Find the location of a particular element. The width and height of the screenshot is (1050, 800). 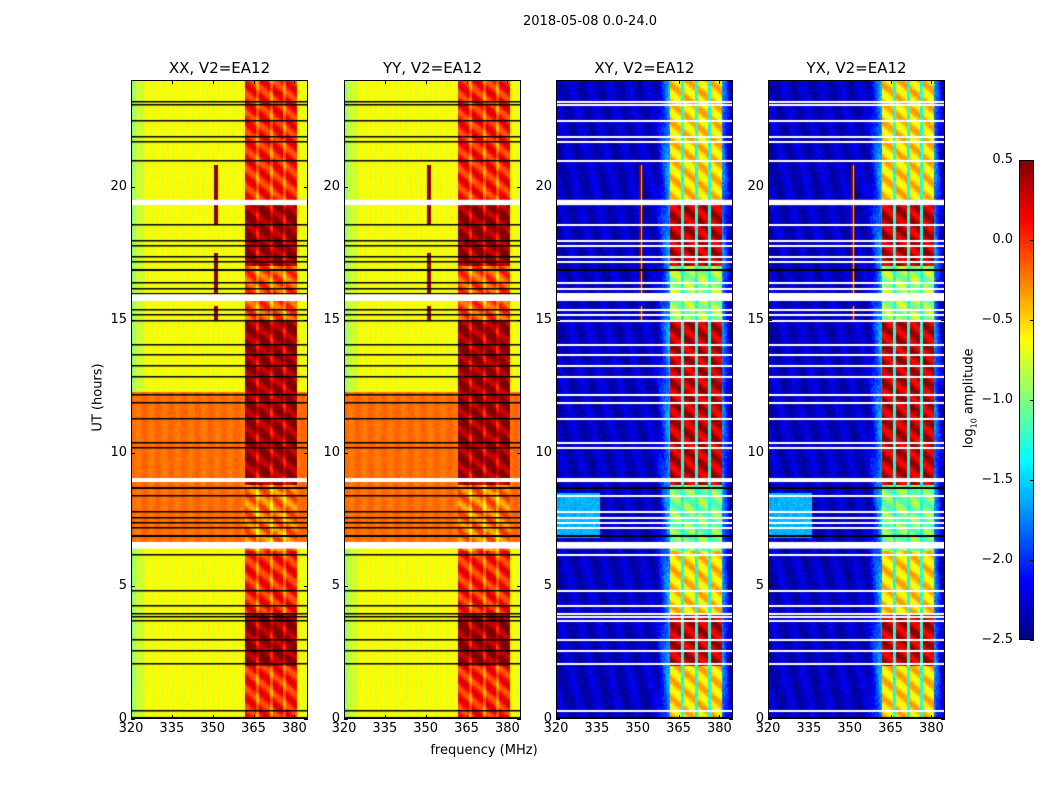

heatmap-xy is located at coordinates (644, 399).